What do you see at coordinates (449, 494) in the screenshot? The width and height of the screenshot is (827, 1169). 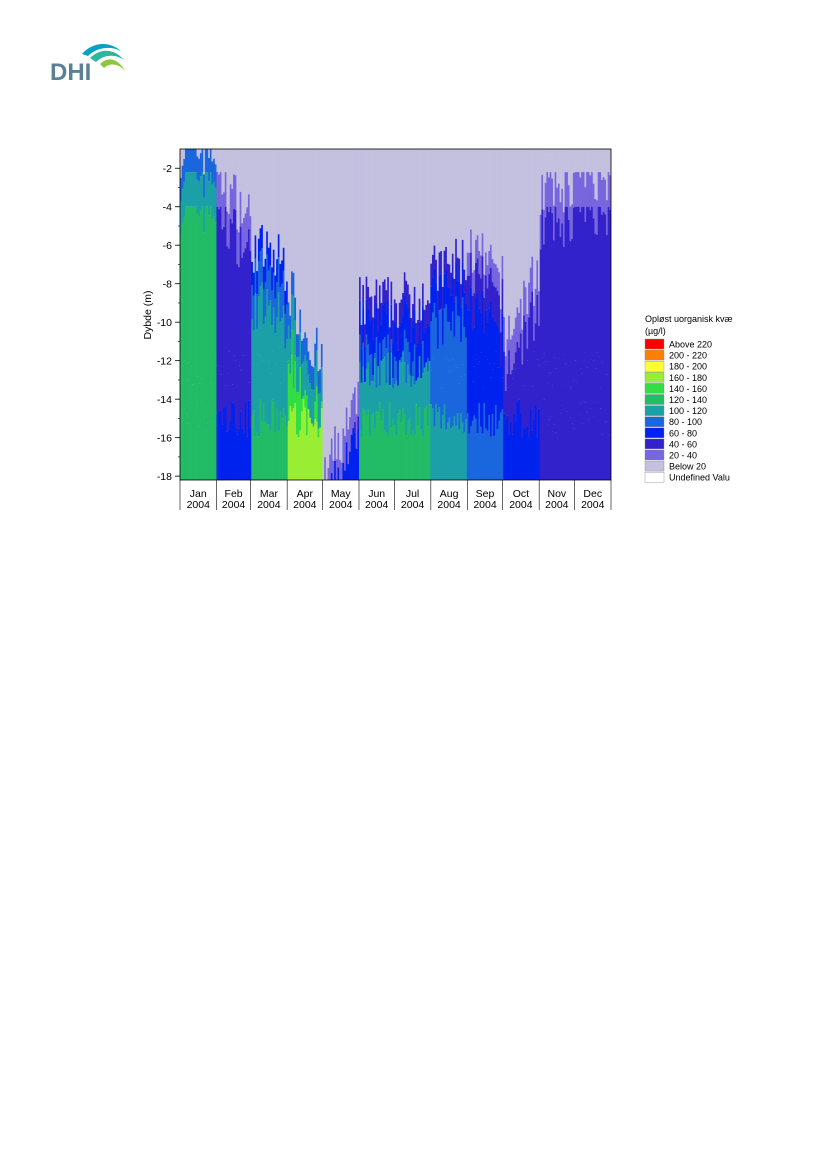 I see `x-tick-label-month: Aug` at bounding box center [449, 494].